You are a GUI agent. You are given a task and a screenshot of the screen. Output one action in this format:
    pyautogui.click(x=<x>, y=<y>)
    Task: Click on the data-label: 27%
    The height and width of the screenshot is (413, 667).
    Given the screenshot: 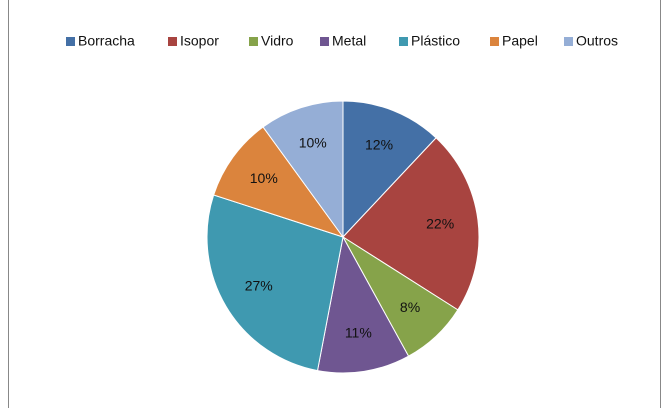 What is the action you would take?
    pyautogui.click(x=259, y=286)
    